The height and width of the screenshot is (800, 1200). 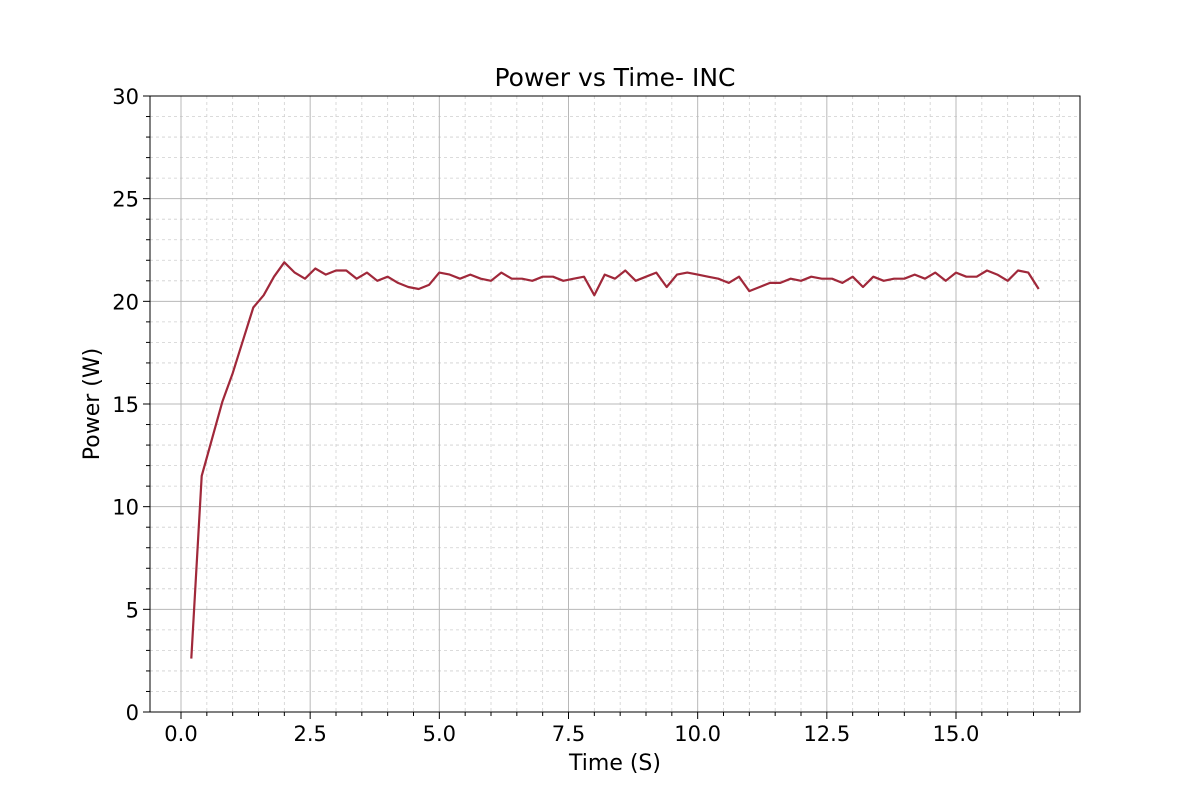 What do you see at coordinates (125, 508) in the screenshot?
I see `y-tick-label: 10` at bounding box center [125, 508].